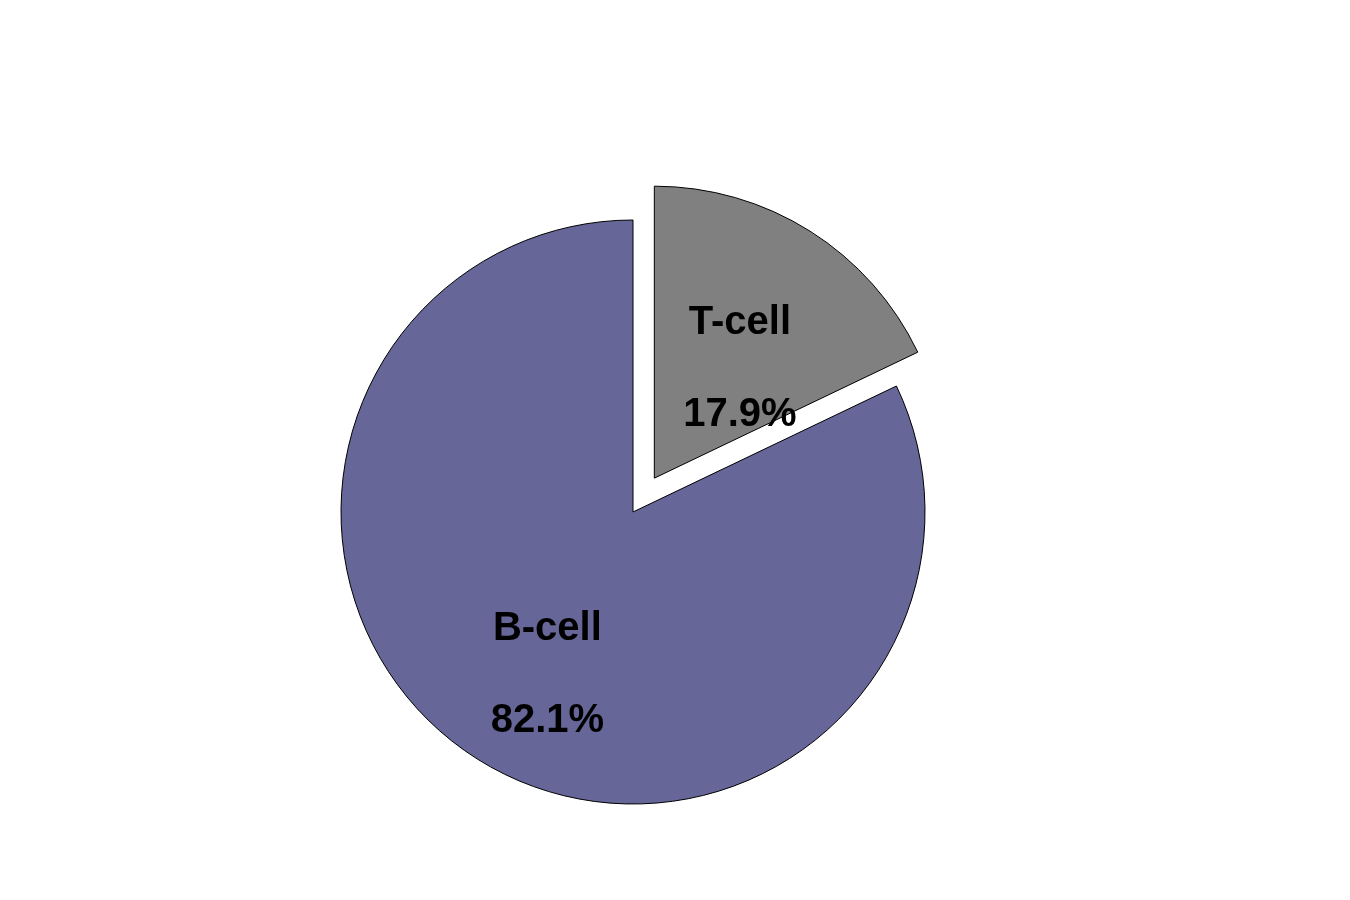  What do you see at coordinates (547, 717) in the screenshot?
I see `data-label: 82.1%` at bounding box center [547, 717].